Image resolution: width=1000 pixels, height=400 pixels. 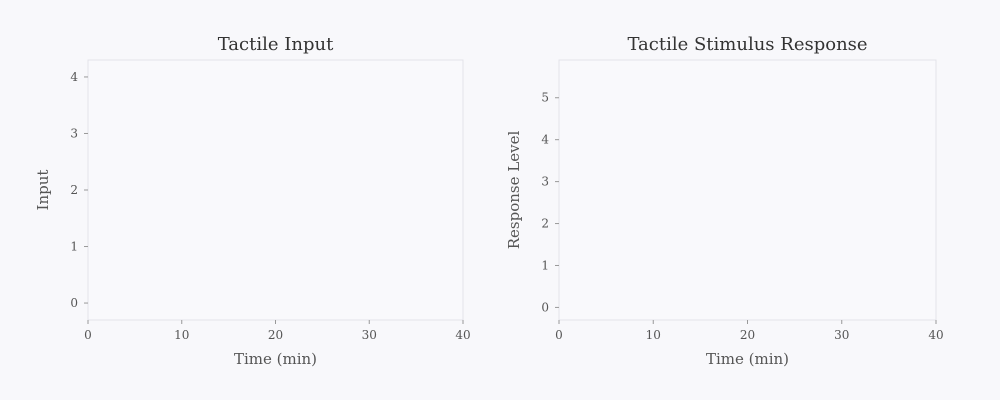 What do you see at coordinates (545, 265) in the screenshot?
I see `chart-2-y-tick-label: 1` at bounding box center [545, 265].